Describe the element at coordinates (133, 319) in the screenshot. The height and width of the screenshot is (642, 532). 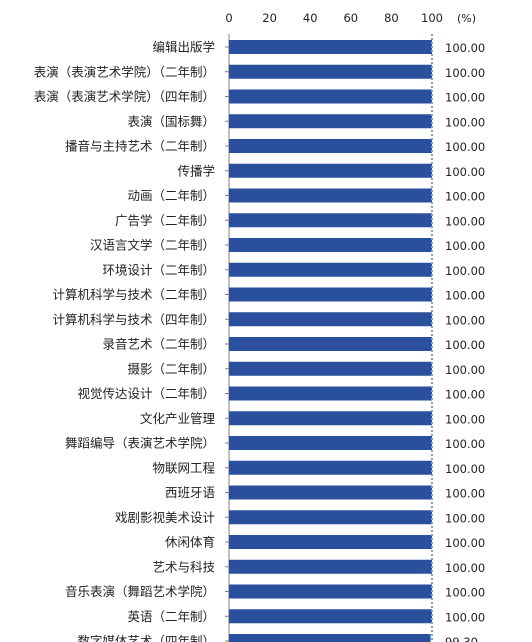
I see `category-label: 计算机科学与技术（四年制）` at that location.